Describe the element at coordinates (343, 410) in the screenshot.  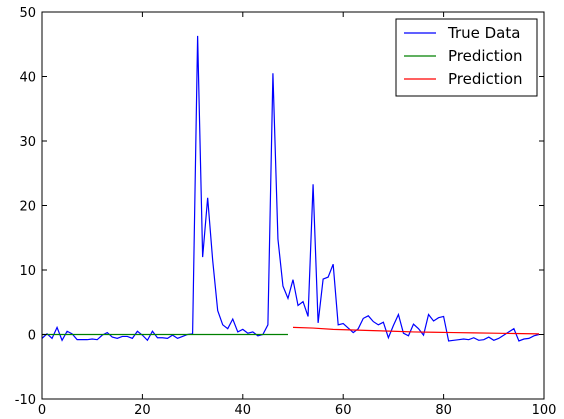
I see `x-tick-label: 60` at that location.